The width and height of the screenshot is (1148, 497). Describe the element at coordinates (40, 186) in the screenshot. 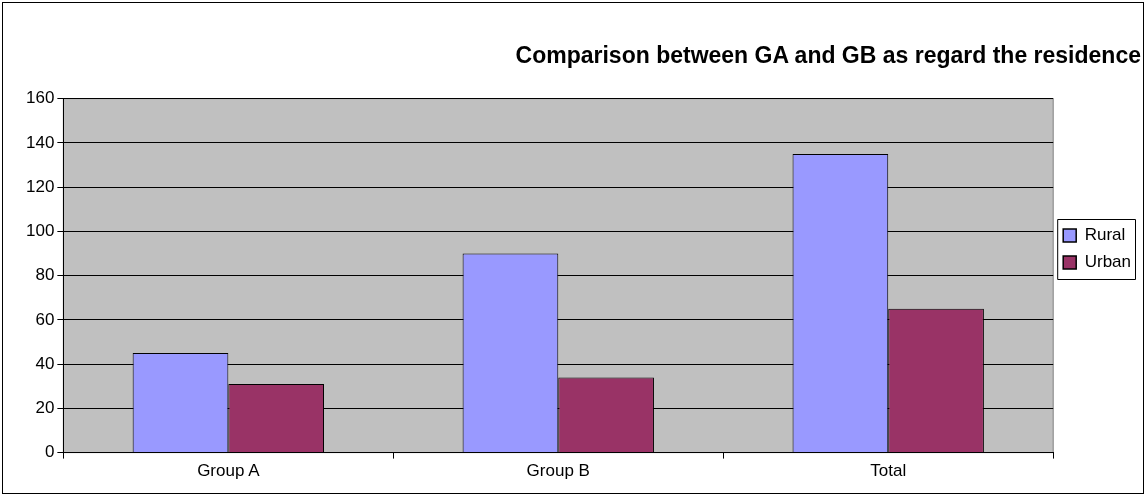

I see `y-tick-label: 120` at that location.